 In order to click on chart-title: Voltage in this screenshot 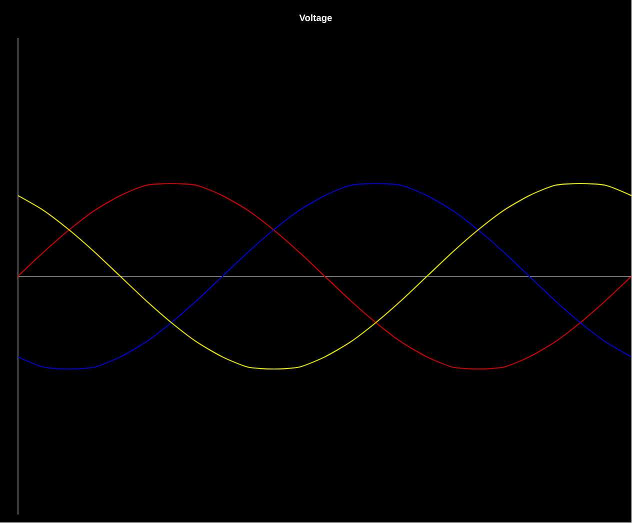, I will do `click(315, 19)`.